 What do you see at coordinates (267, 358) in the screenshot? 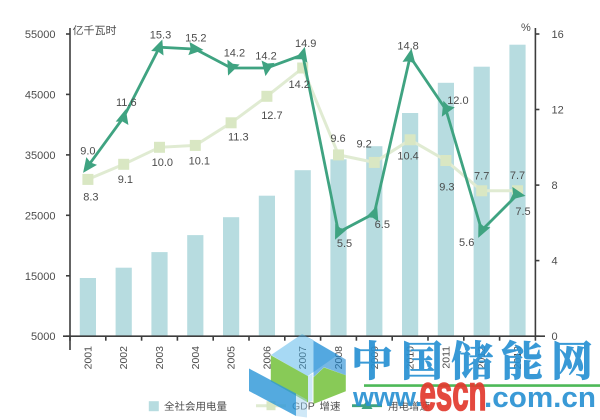
I see `svg-text: 2006` at bounding box center [267, 358].